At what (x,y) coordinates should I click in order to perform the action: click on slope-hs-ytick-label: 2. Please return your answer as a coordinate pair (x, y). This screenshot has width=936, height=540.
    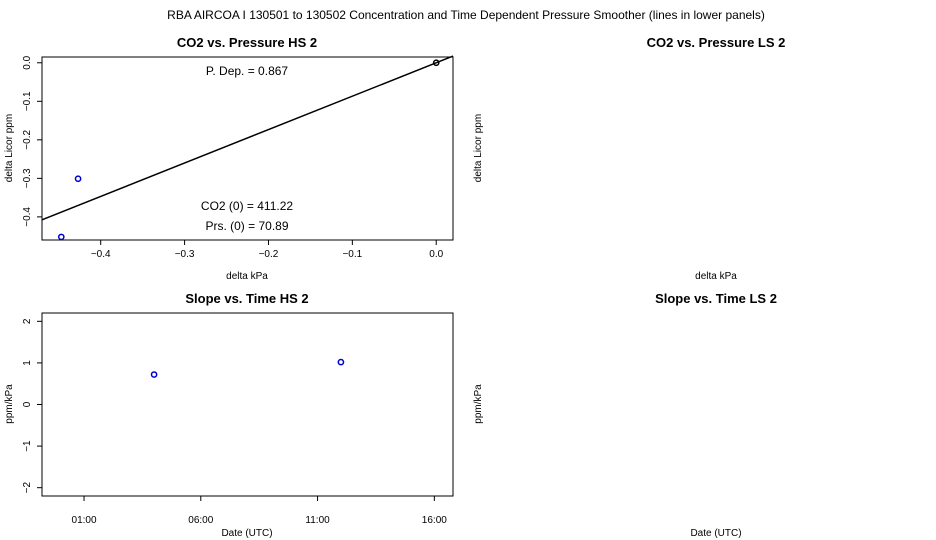
    Looking at the image, I should click on (27, 321).